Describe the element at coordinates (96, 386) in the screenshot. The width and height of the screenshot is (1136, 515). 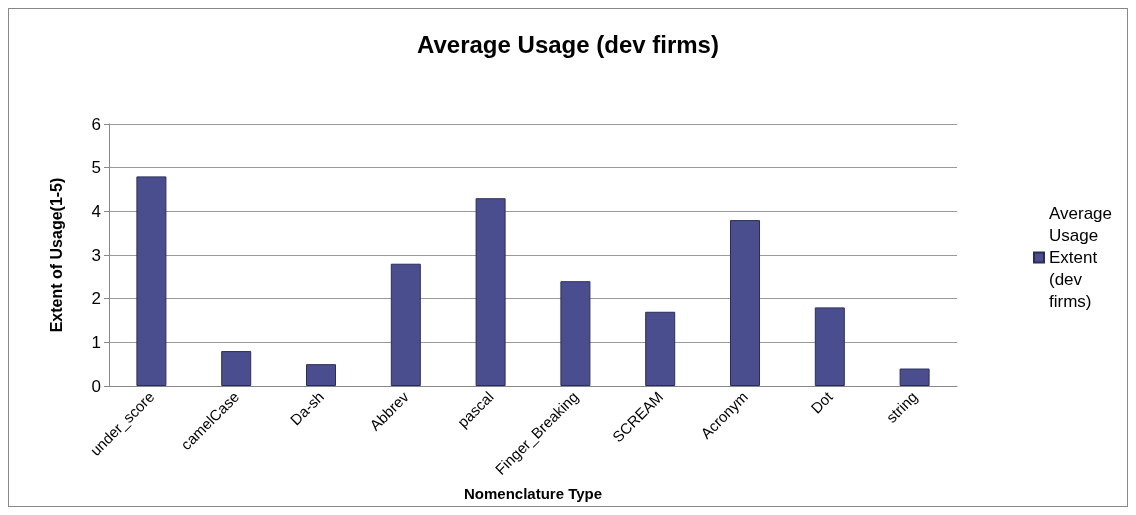
I see `y-tick-label: 0` at that location.